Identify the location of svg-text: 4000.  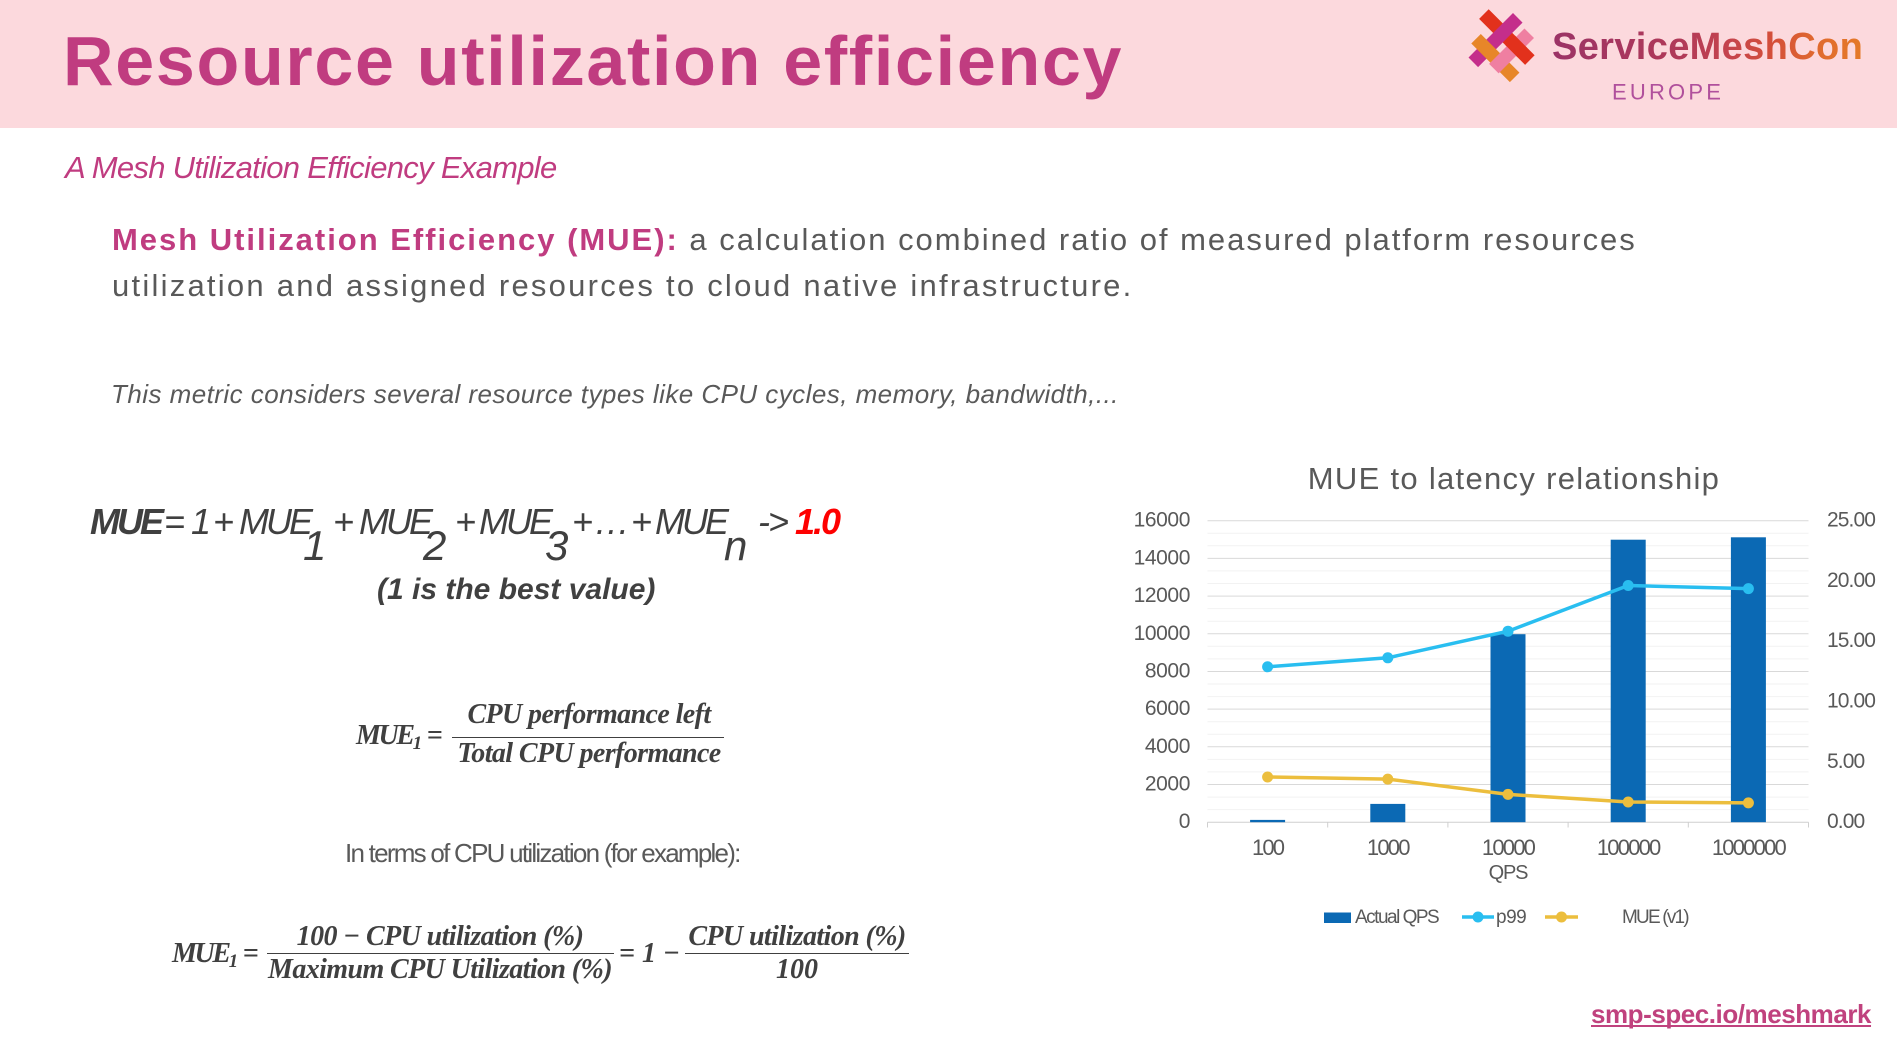
(1167, 746).